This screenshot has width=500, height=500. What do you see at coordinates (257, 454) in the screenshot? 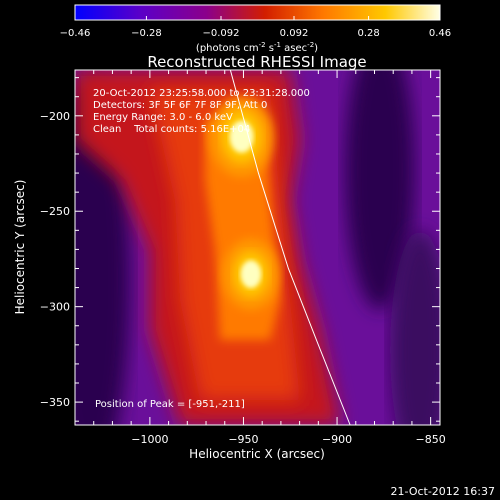
I see `x-axis-label: Heliocentric X (arcsec)` at bounding box center [257, 454].